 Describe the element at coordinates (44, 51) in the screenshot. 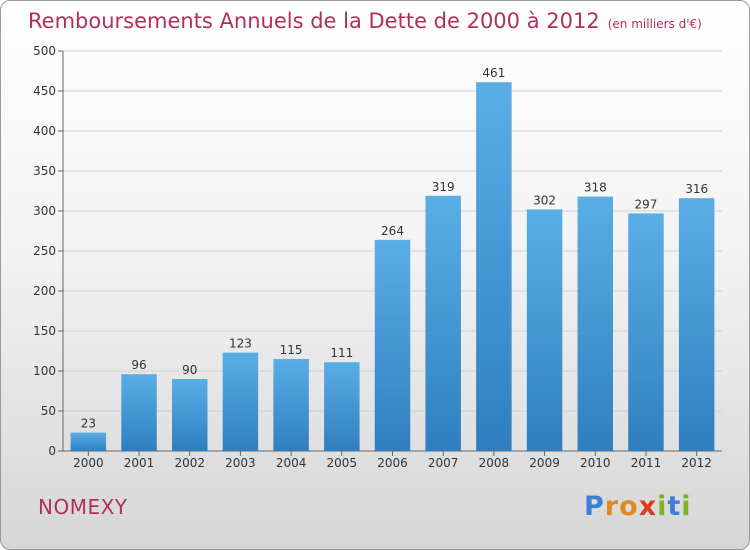

I see `y-tick-label: 500` at that location.